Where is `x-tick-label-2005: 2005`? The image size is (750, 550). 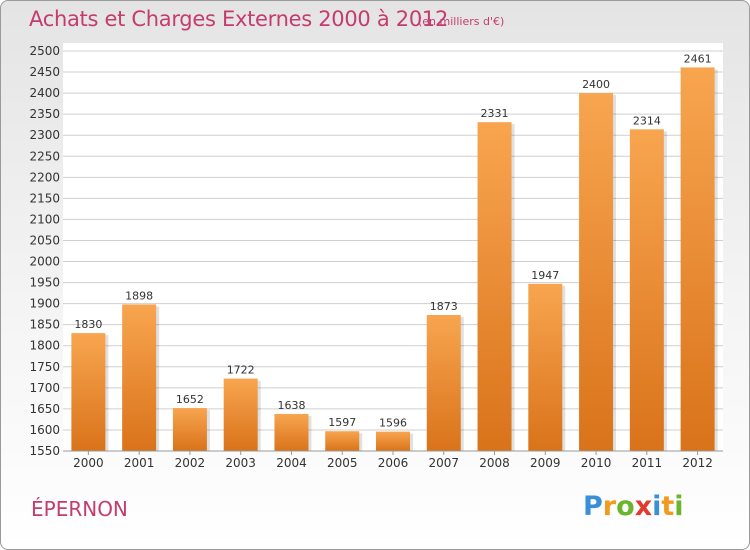
x-tick-label-2005: 2005 is located at coordinates (342, 463).